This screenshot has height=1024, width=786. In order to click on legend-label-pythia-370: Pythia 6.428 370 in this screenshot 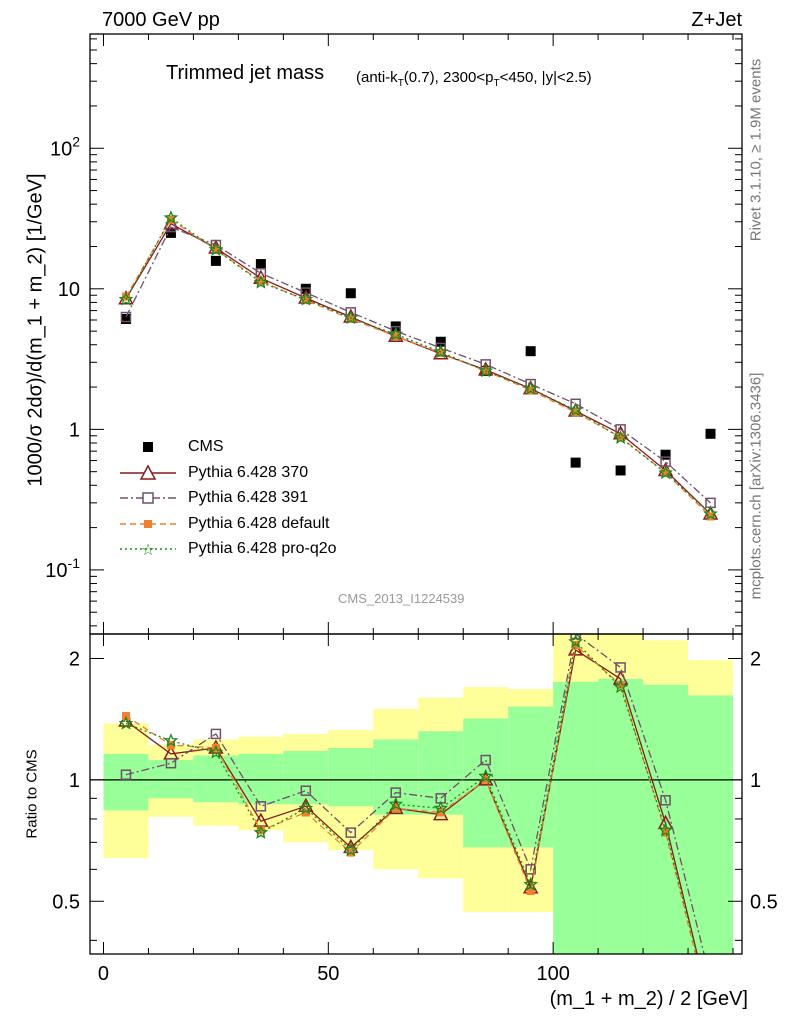, I will do `click(248, 472)`.